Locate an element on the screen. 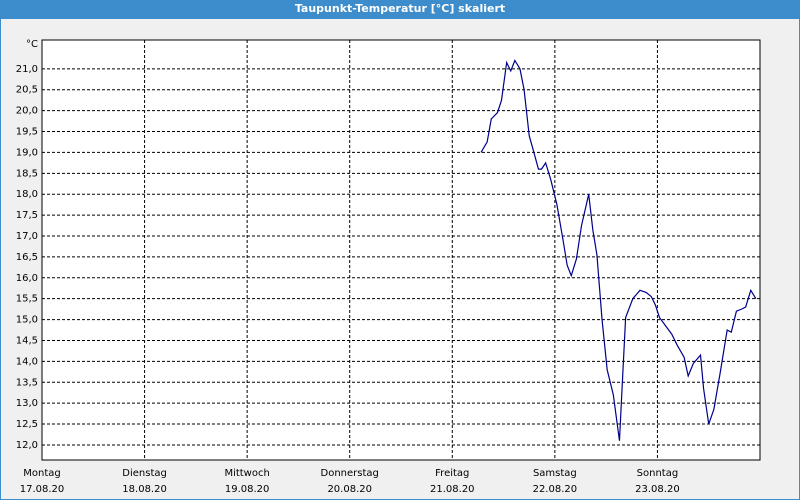  x-tick-date: 17.08.20 is located at coordinates (42, 489).